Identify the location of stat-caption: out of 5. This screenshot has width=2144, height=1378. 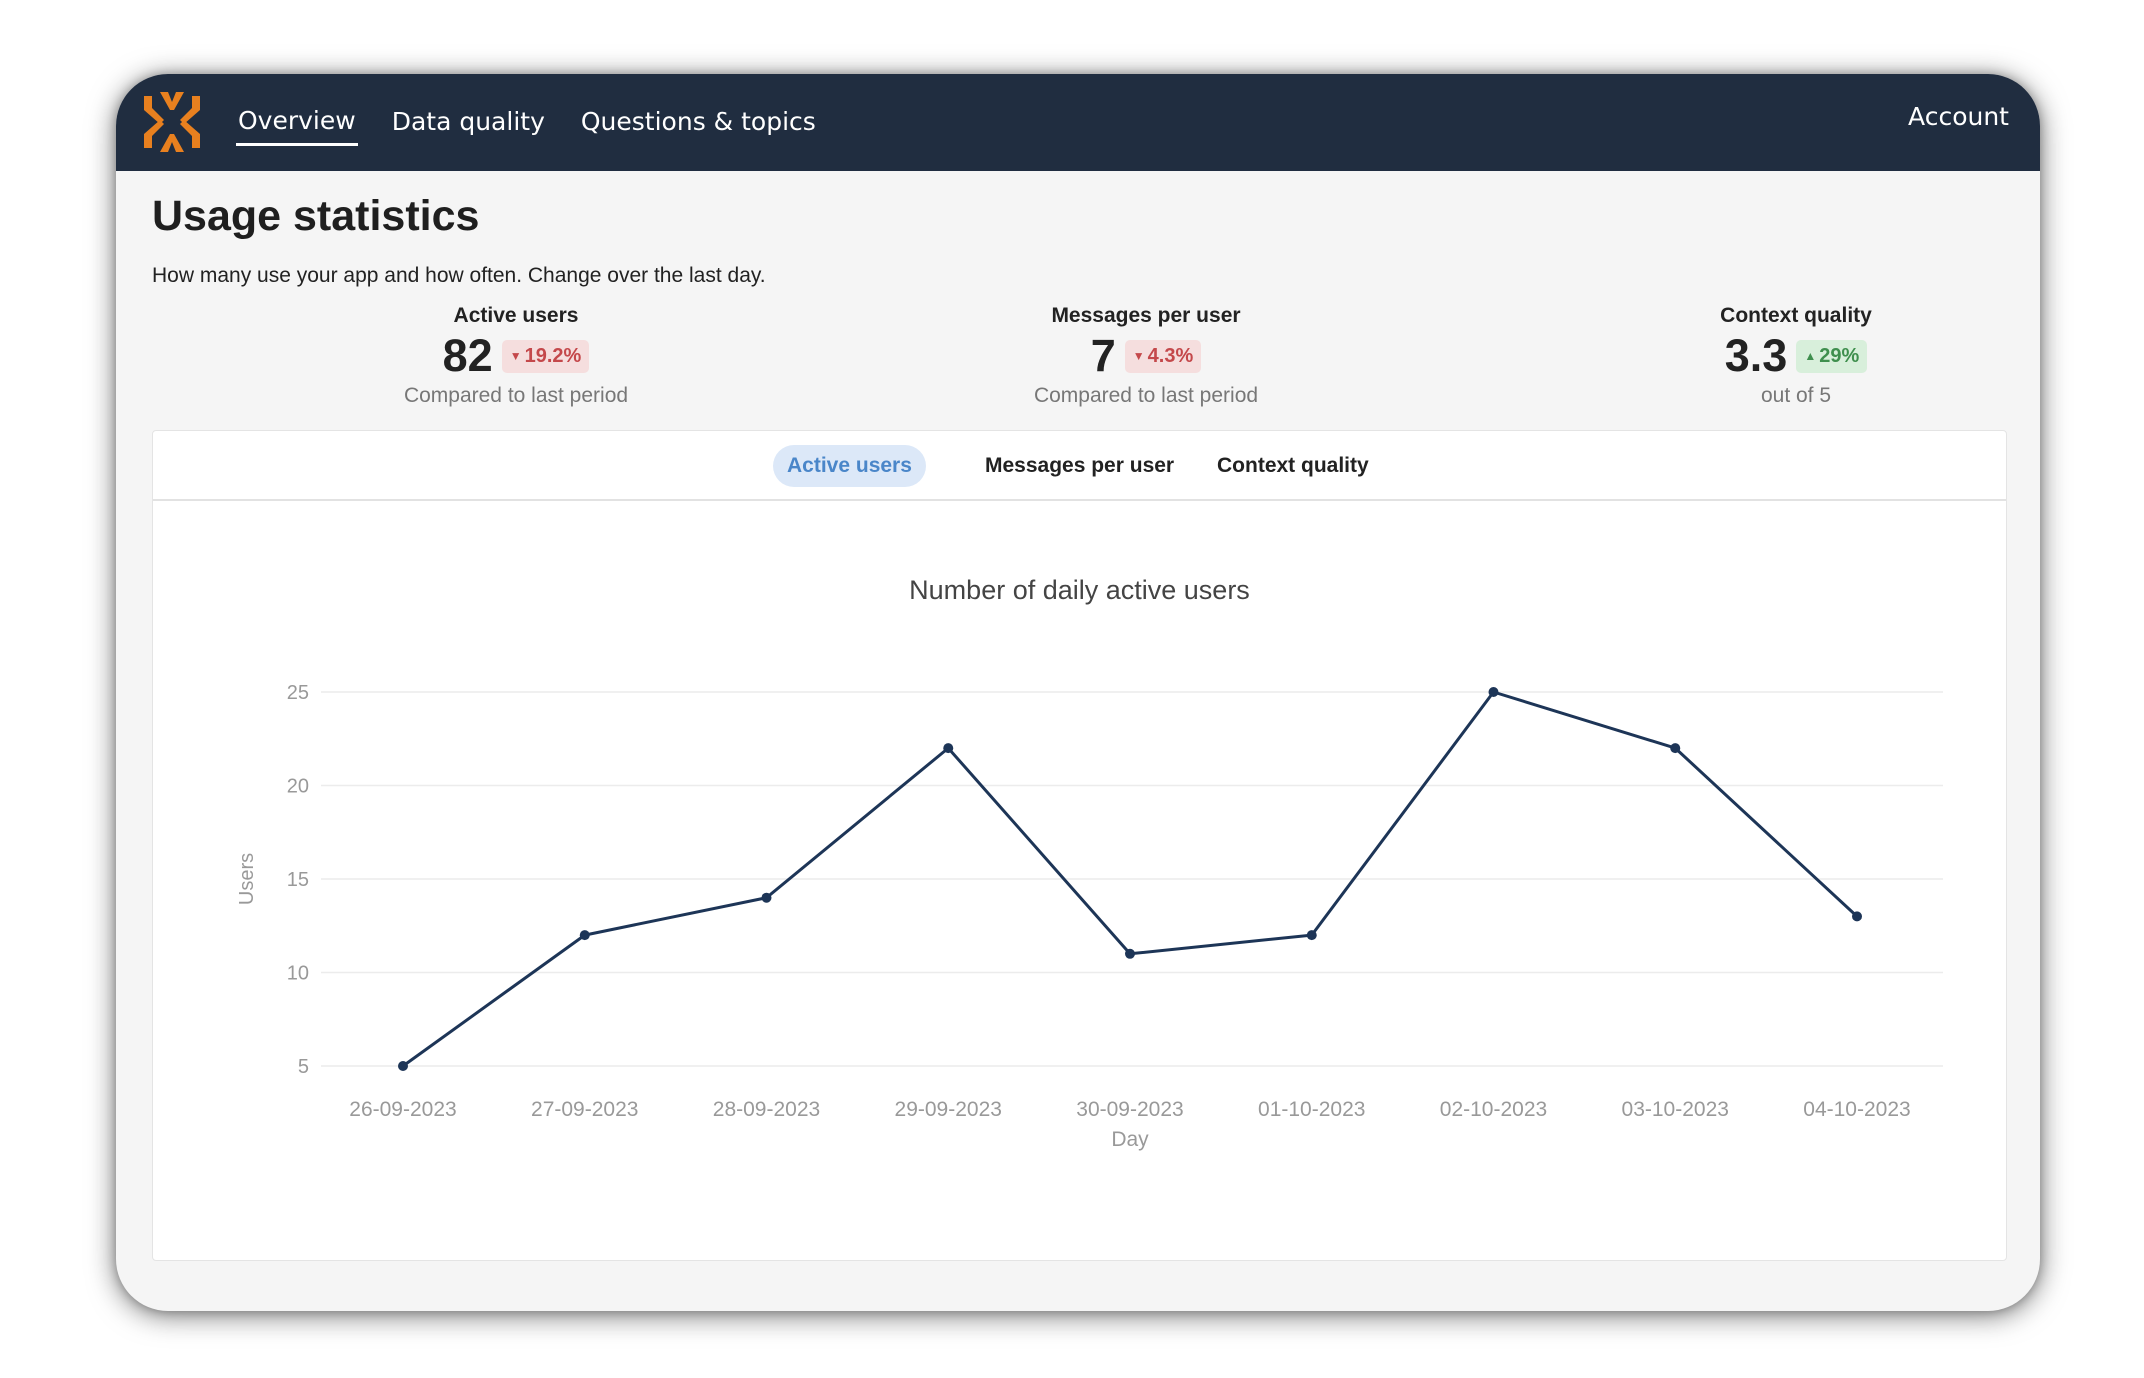
(1796, 395).